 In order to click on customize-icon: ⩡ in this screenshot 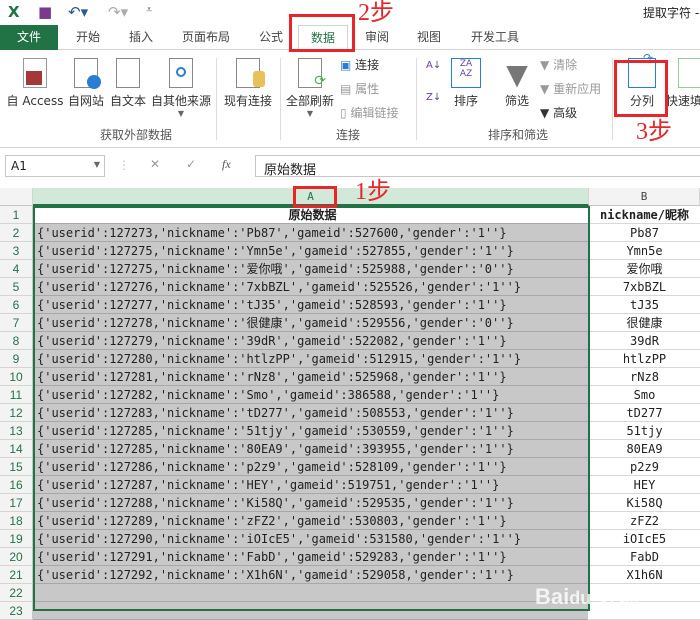, I will do `click(149, 9)`.